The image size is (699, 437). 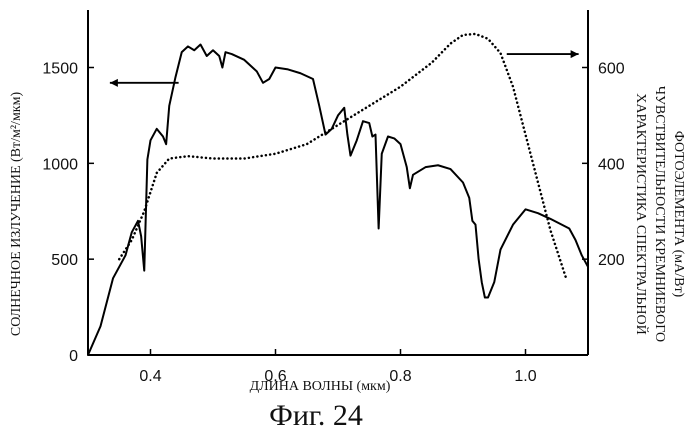 I want to click on y-left-tick-label: 500, so click(x=64, y=260).